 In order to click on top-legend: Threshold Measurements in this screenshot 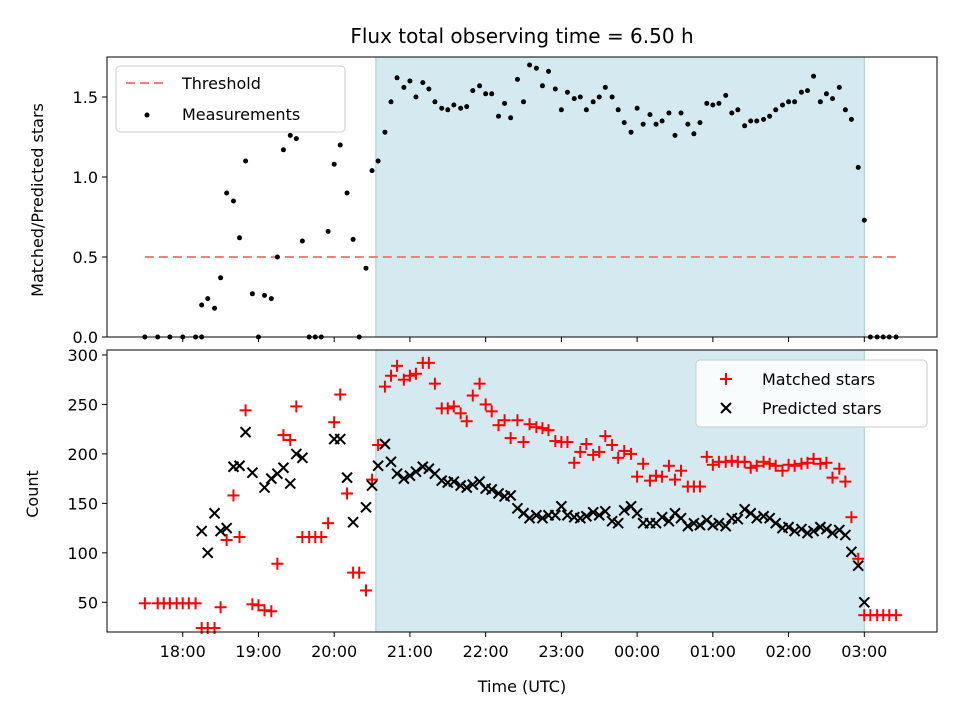, I will do `click(230, 99)`.